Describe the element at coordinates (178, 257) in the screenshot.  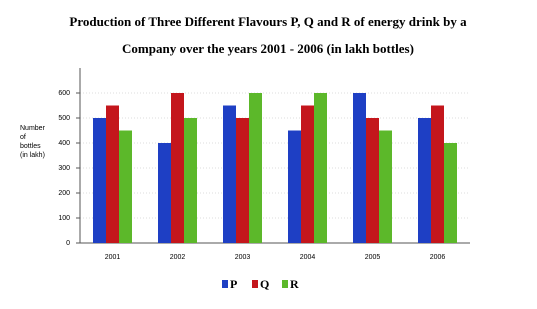
I see `x-tick-label: 2002` at that location.